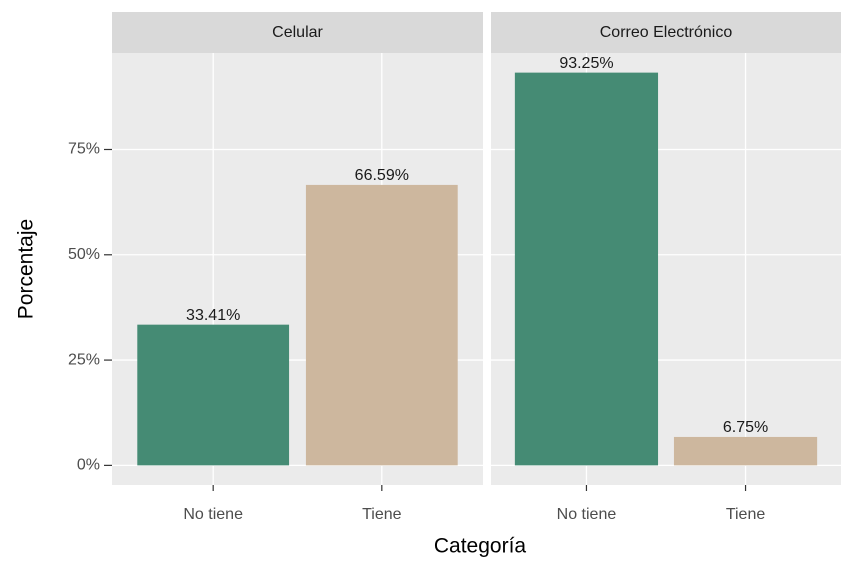  Describe the element at coordinates (26, 269) in the screenshot. I see `y-axis-title: Porcentaje` at that location.